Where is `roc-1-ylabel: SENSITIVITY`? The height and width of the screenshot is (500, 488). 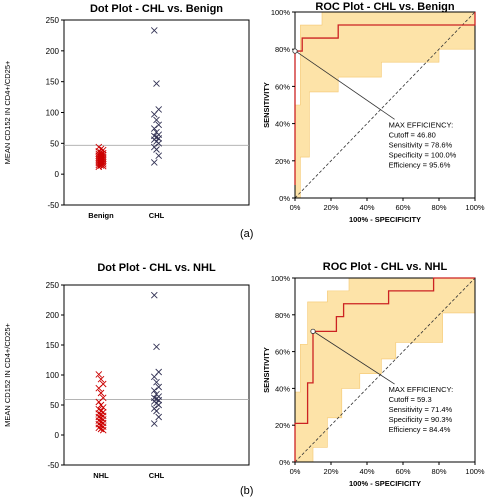 roc-1-ylabel: SENSITIVITY is located at coordinates (266, 105).